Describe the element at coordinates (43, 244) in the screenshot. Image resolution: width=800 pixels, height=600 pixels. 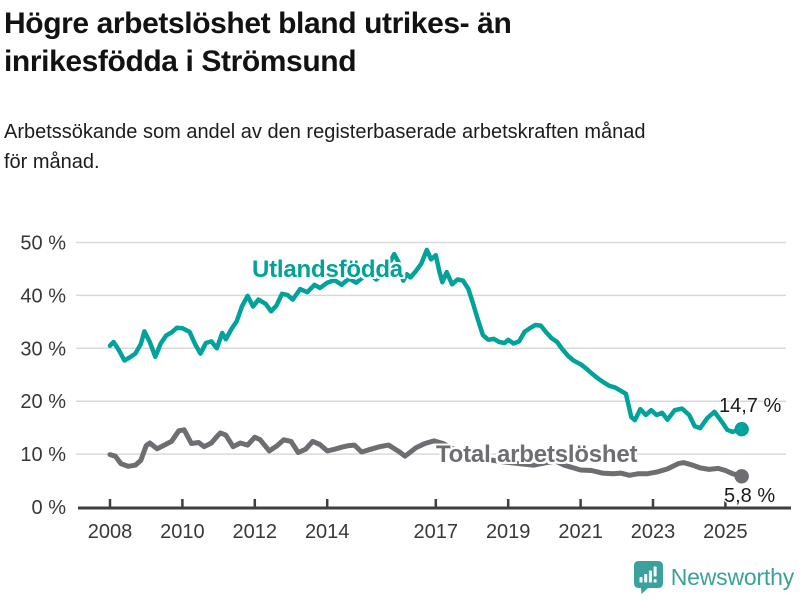
I see `svg-text: 50 %` at that location.